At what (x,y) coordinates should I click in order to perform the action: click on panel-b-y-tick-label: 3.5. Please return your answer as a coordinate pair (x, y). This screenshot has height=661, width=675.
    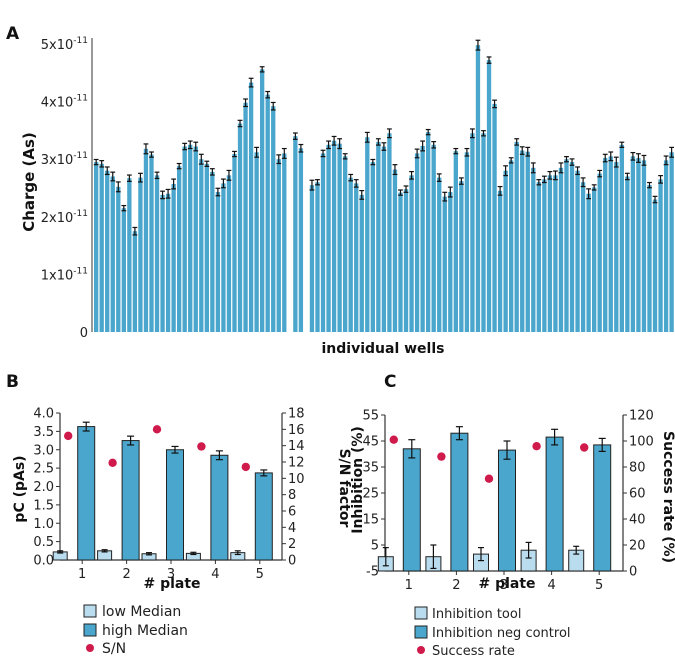
    Looking at the image, I should click on (43, 432).